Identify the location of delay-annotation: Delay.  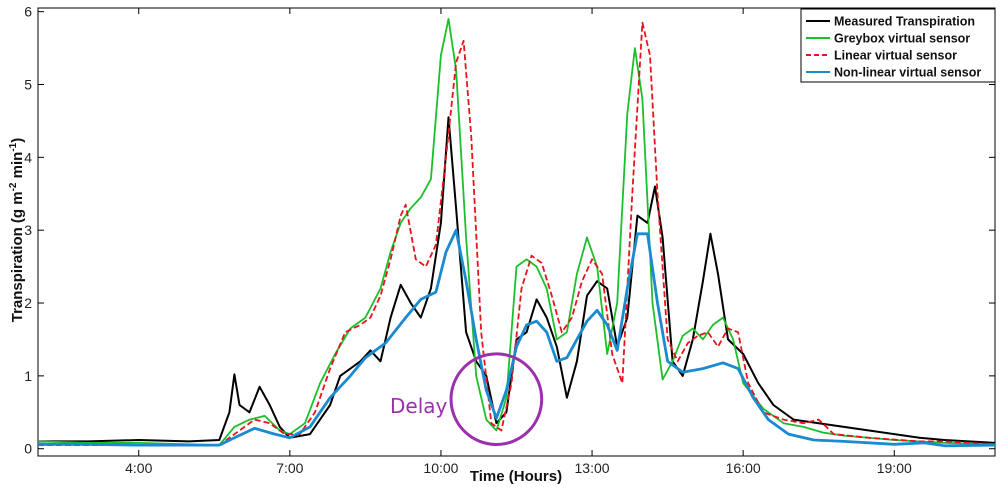
(467, 399).